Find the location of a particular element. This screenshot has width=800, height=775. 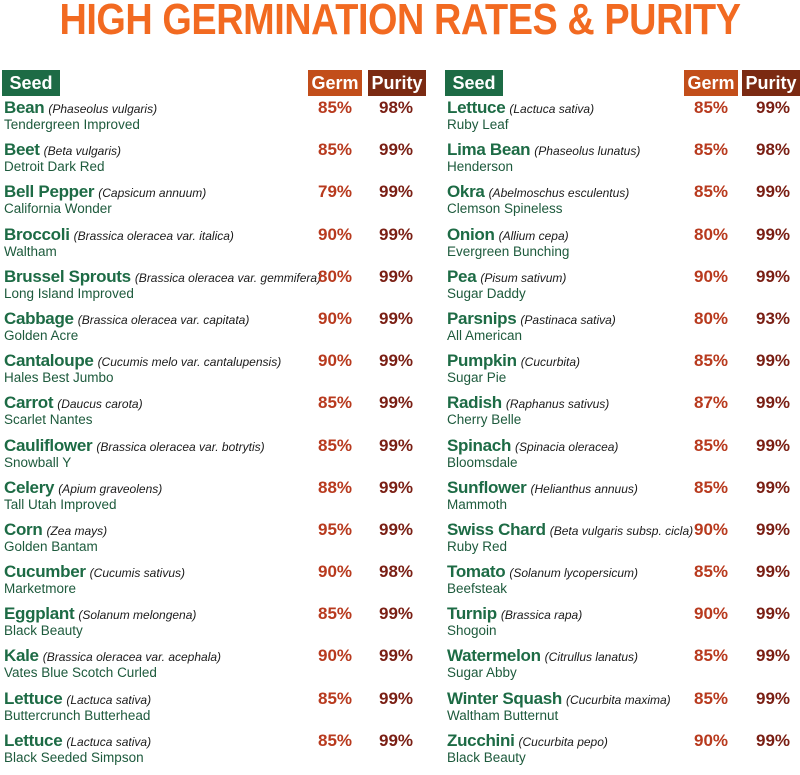

seed-name: Brussel Sprouts is located at coordinates (67, 276).